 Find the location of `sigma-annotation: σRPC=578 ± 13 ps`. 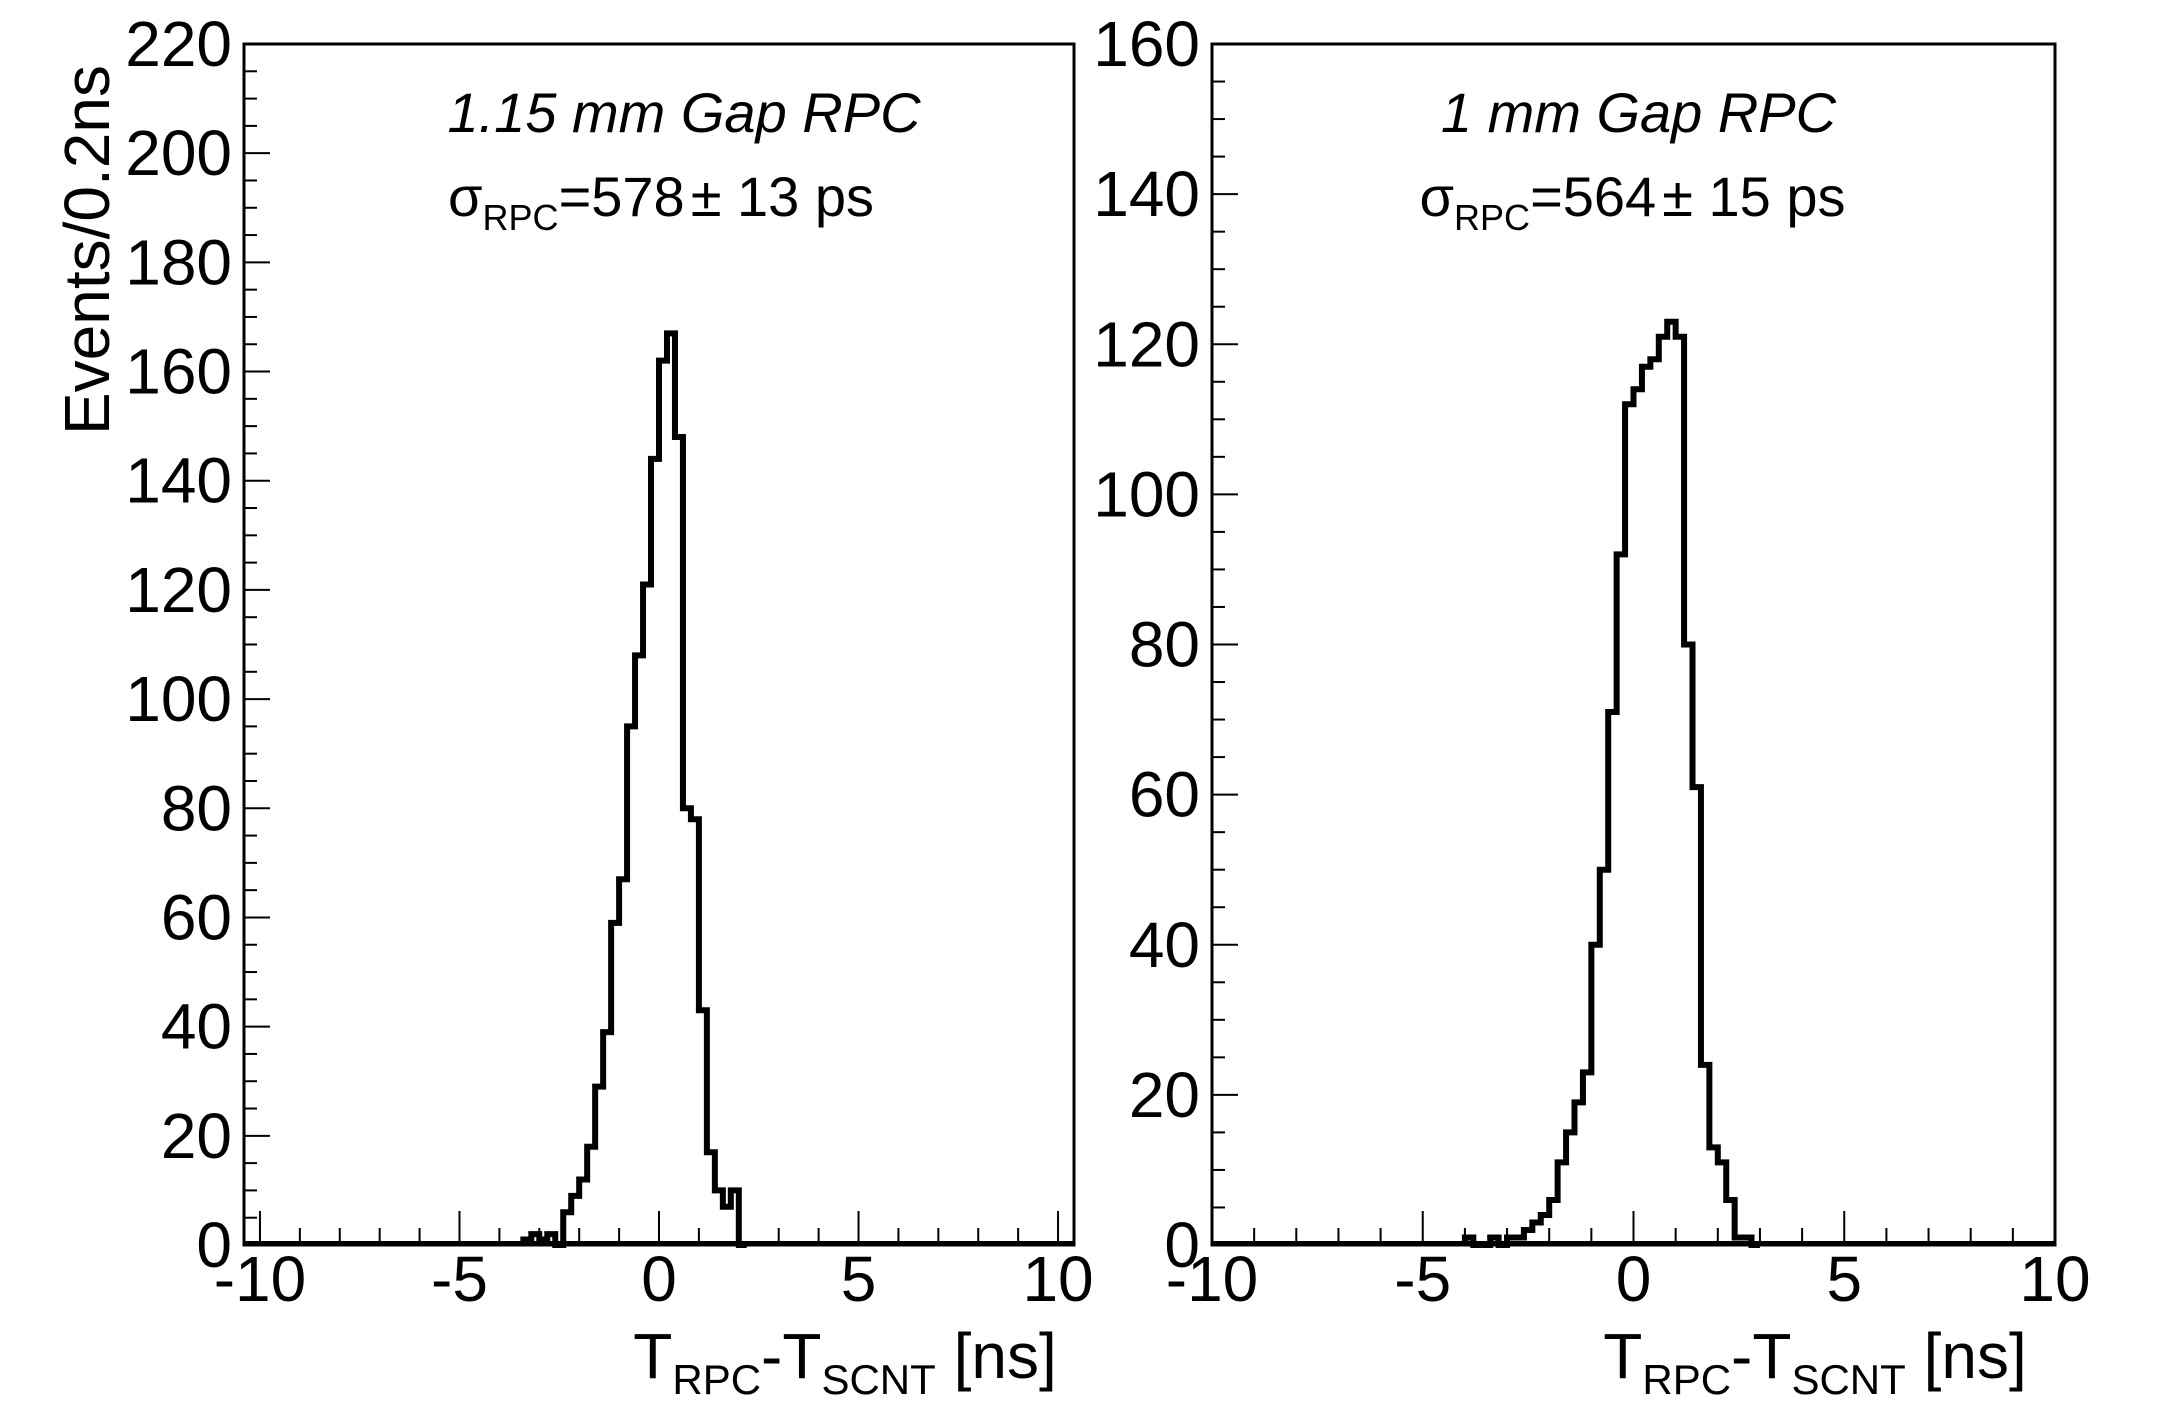

sigma-annotation: σRPC=578 ± 13 ps is located at coordinates (661, 201).